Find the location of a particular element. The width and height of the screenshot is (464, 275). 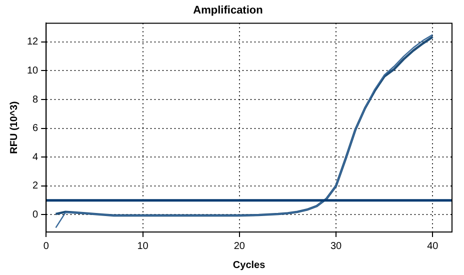

y-tick-label: 6 is located at coordinates (35, 128).